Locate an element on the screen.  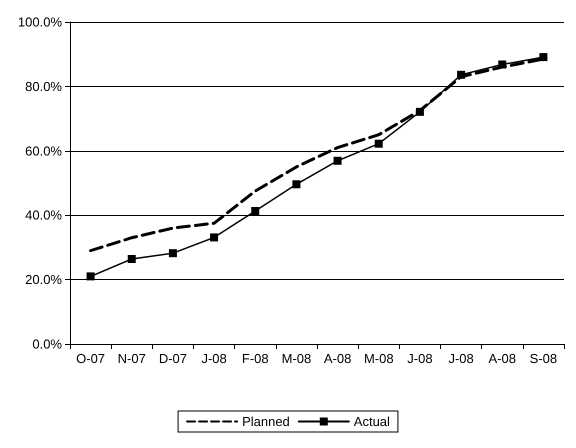
x-tick-label: F-08 is located at coordinates (255, 358).